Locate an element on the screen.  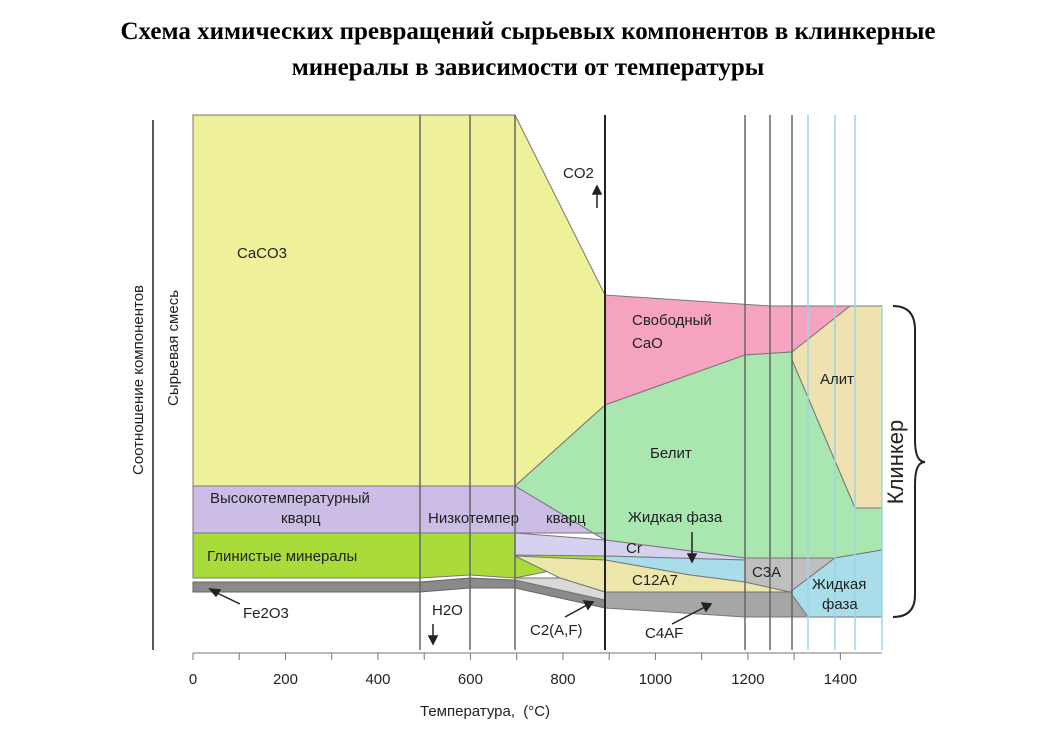
x-ticks: 0 200 400 600 800 1000 1200 1400 is located at coordinates (523, 670).